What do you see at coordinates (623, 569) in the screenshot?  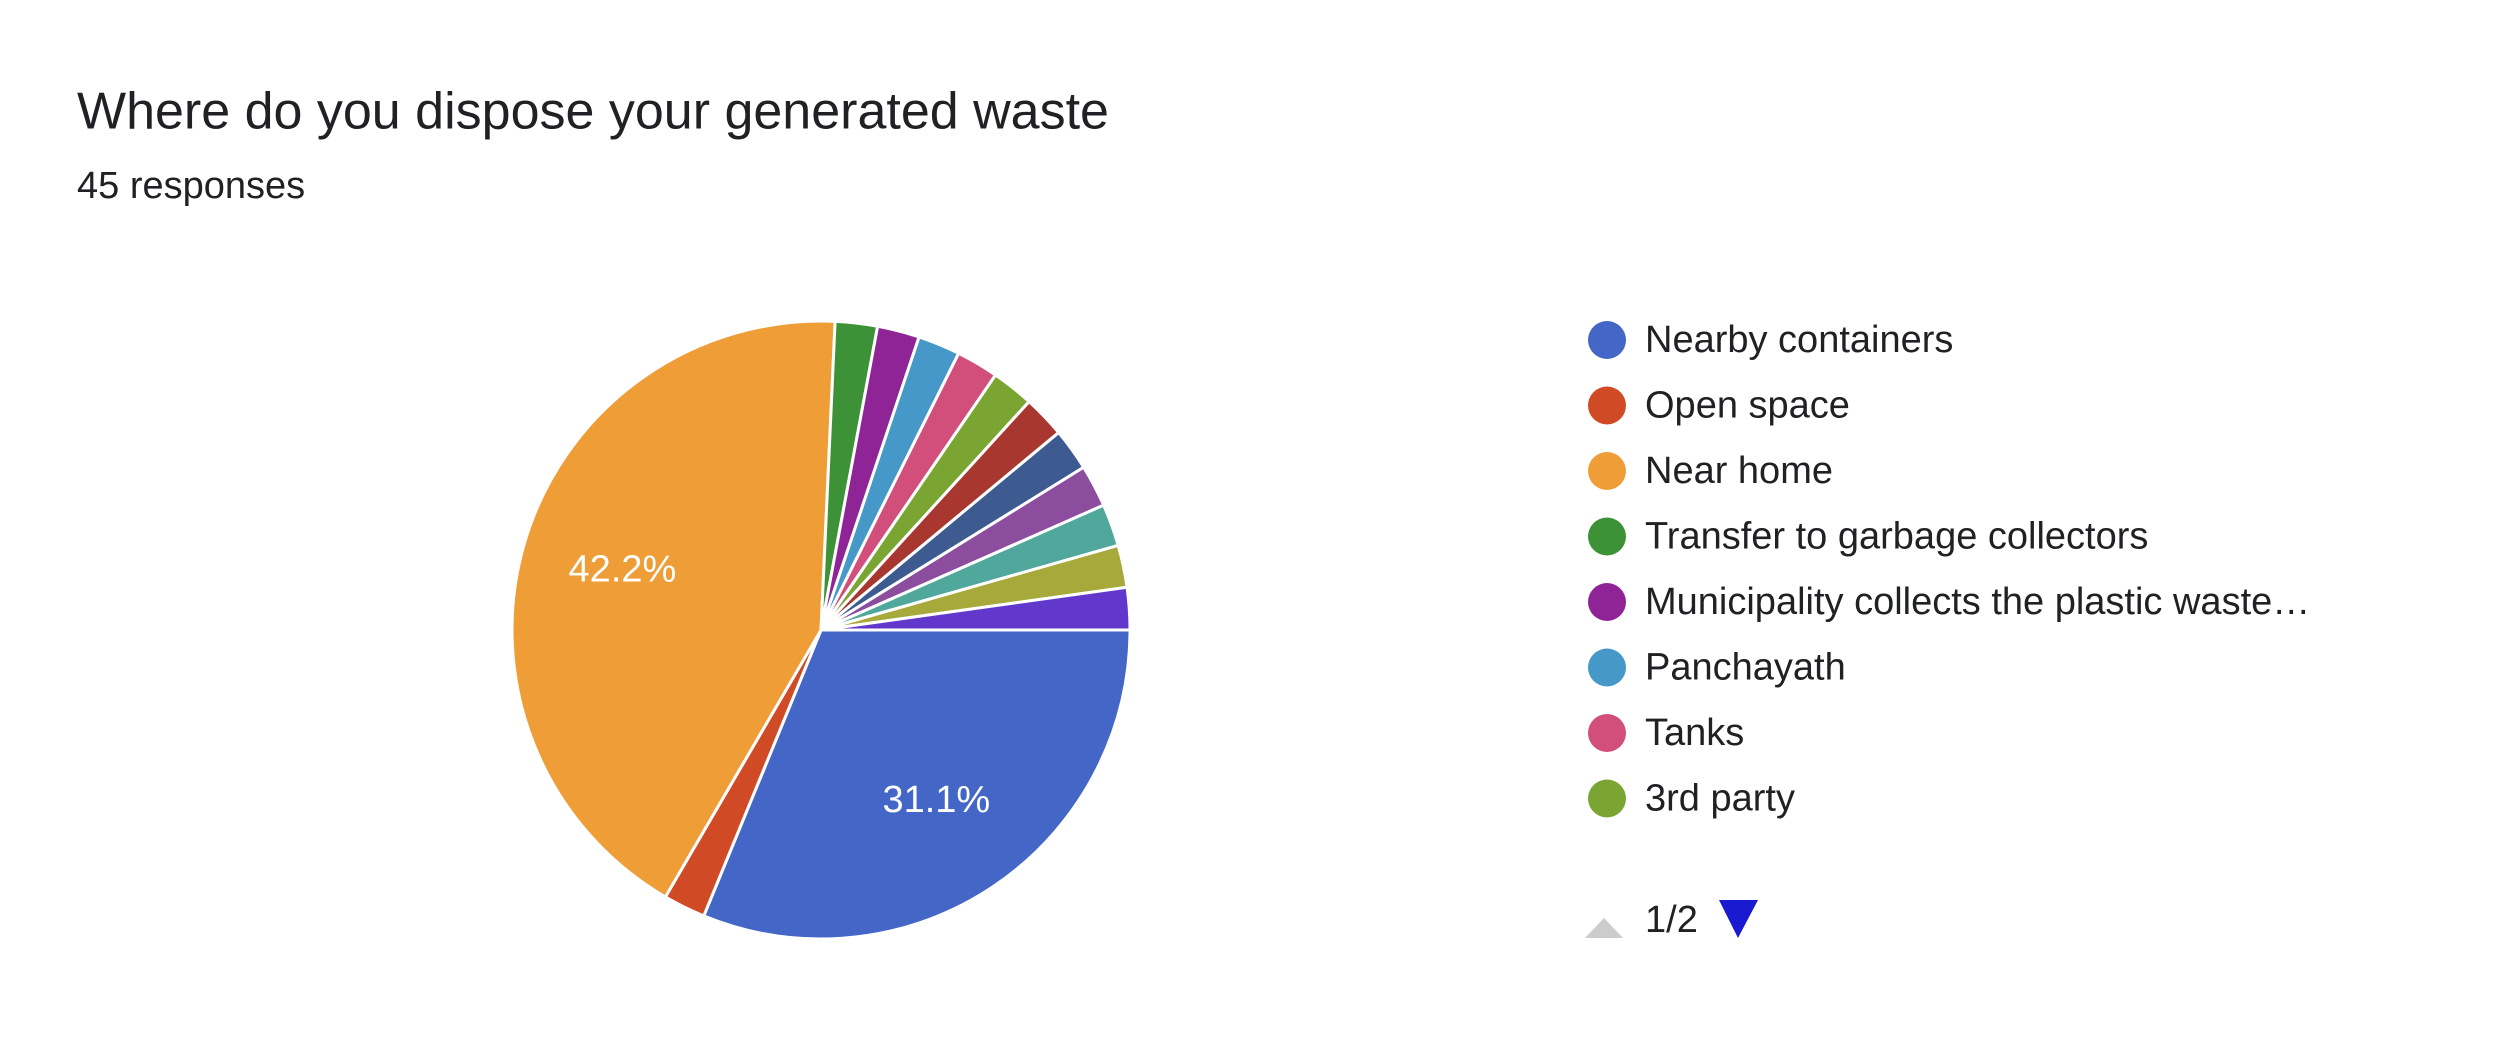 I see `data-label: 42.2%` at bounding box center [623, 569].